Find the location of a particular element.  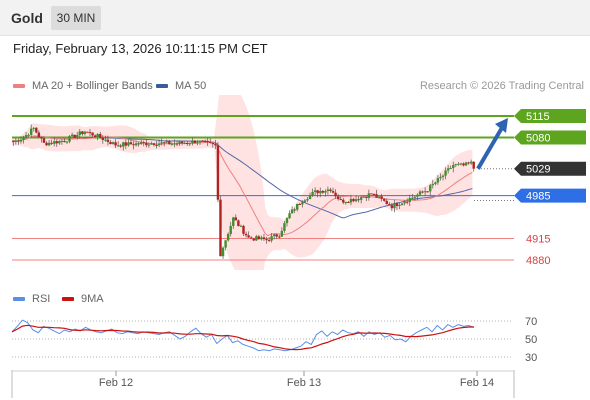

ma20-label: MA 20 + Bollinger Bands is located at coordinates (92, 86).